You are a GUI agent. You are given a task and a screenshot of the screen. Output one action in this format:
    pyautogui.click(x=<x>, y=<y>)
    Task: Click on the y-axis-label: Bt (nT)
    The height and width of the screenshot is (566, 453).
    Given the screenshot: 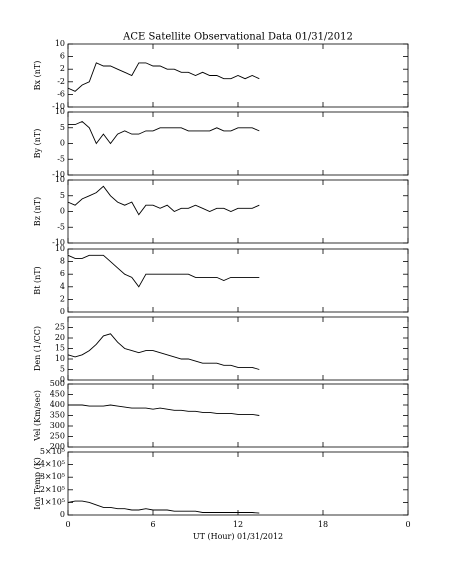 What is the action you would take?
    pyautogui.click(x=37, y=280)
    